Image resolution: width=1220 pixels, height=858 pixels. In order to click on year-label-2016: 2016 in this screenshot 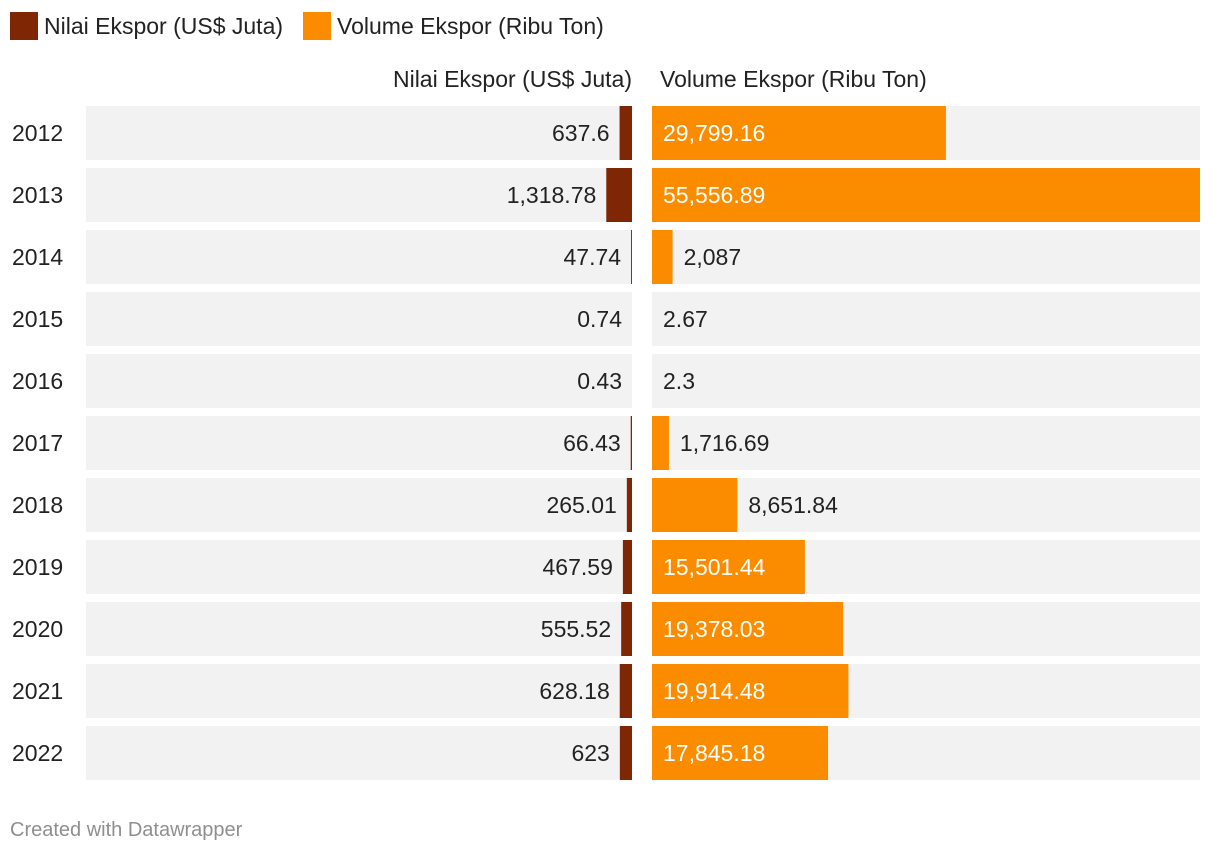, I will do `click(37, 381)`.